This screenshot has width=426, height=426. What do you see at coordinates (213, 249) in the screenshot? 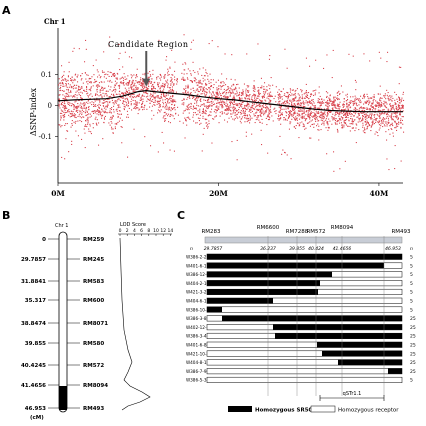
I see `marker-position: 29.7857` at bounding box center [213, 249].